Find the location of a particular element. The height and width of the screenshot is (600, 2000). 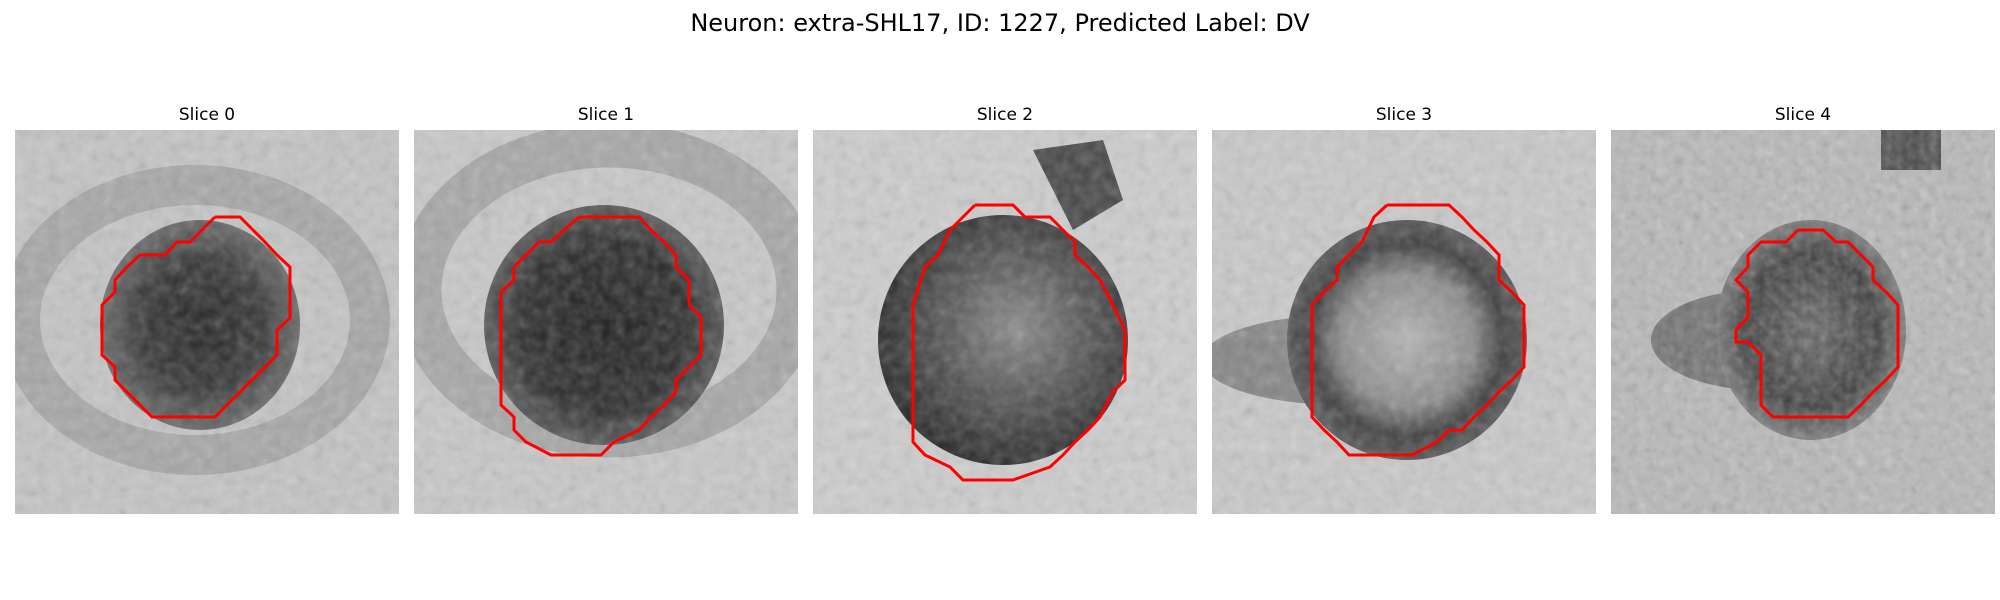

slice-panel-1: Slice 1 is located at coordinates (606, 309).